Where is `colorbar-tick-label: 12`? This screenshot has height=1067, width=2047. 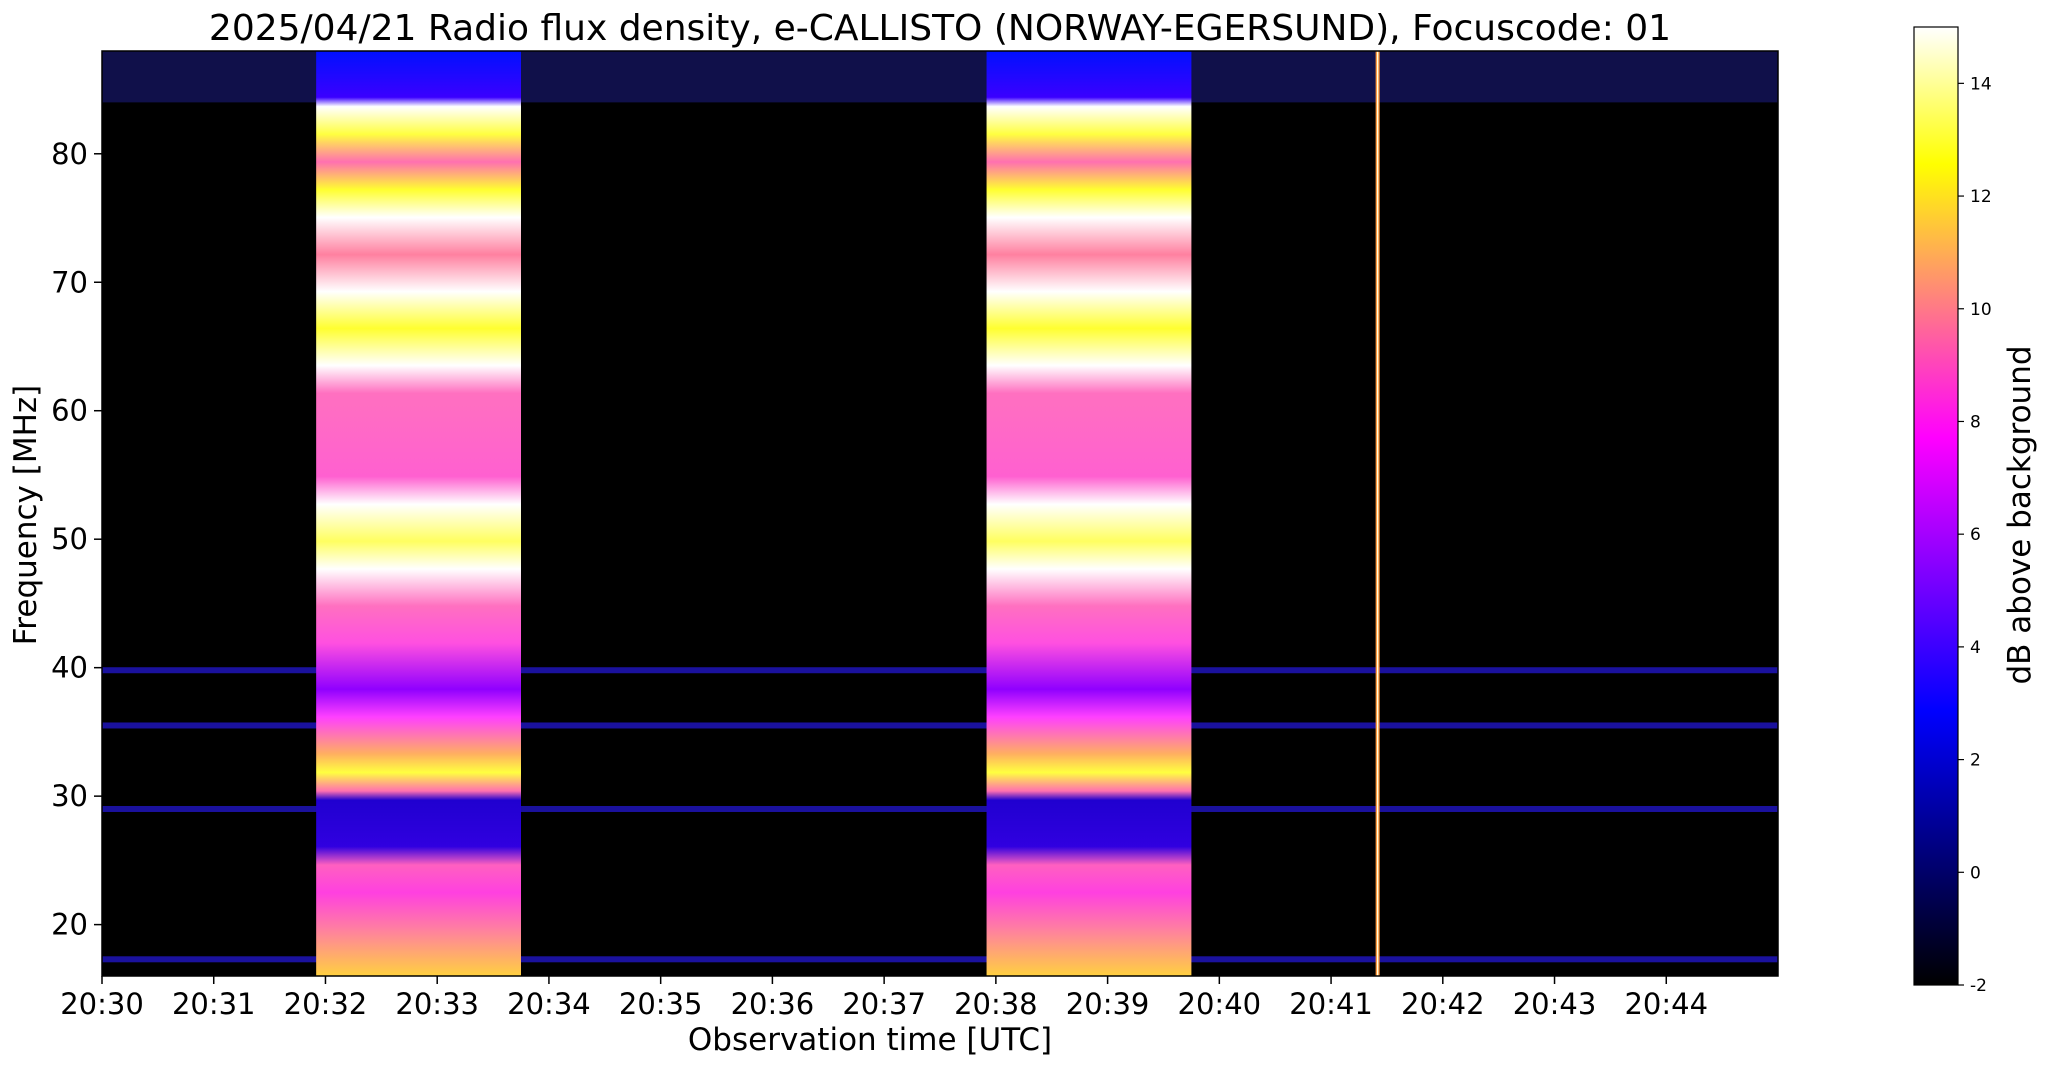
colorbar-tick-label: 12 is located at coordinates (1981, 197).